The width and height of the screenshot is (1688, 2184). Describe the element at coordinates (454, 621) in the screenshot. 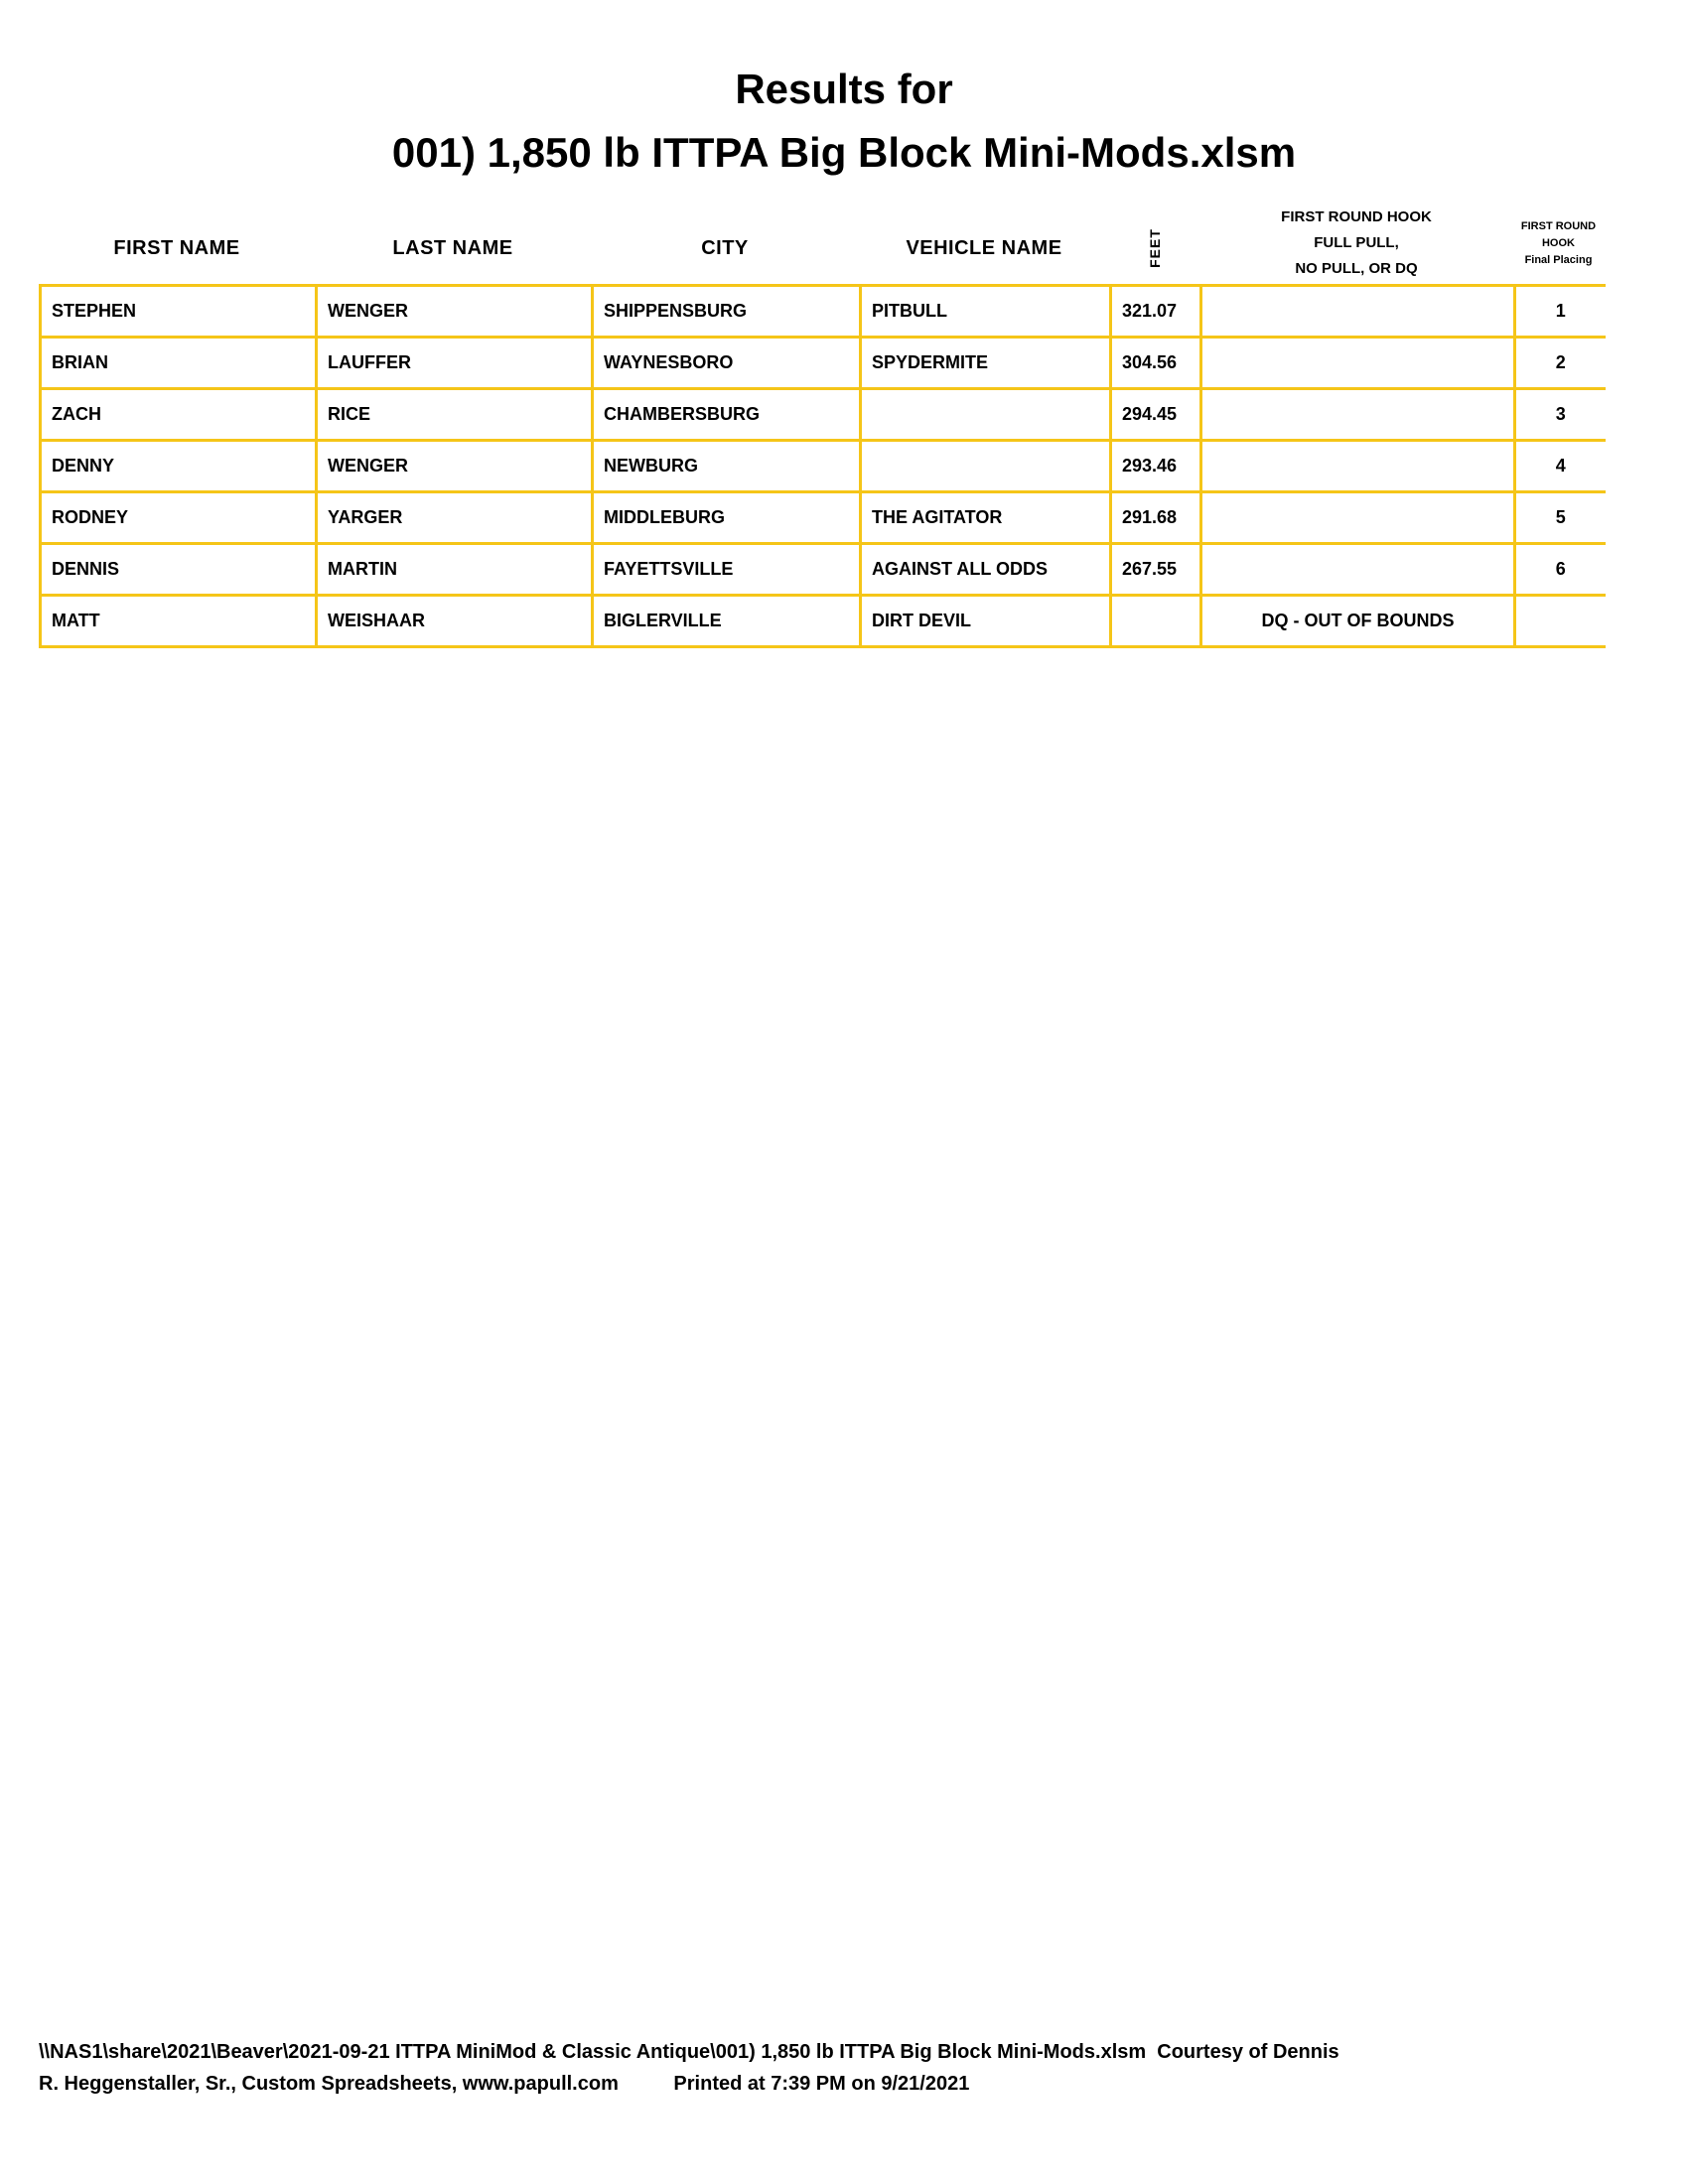

I see `cell-last-name: WEISHAAR` at that location.